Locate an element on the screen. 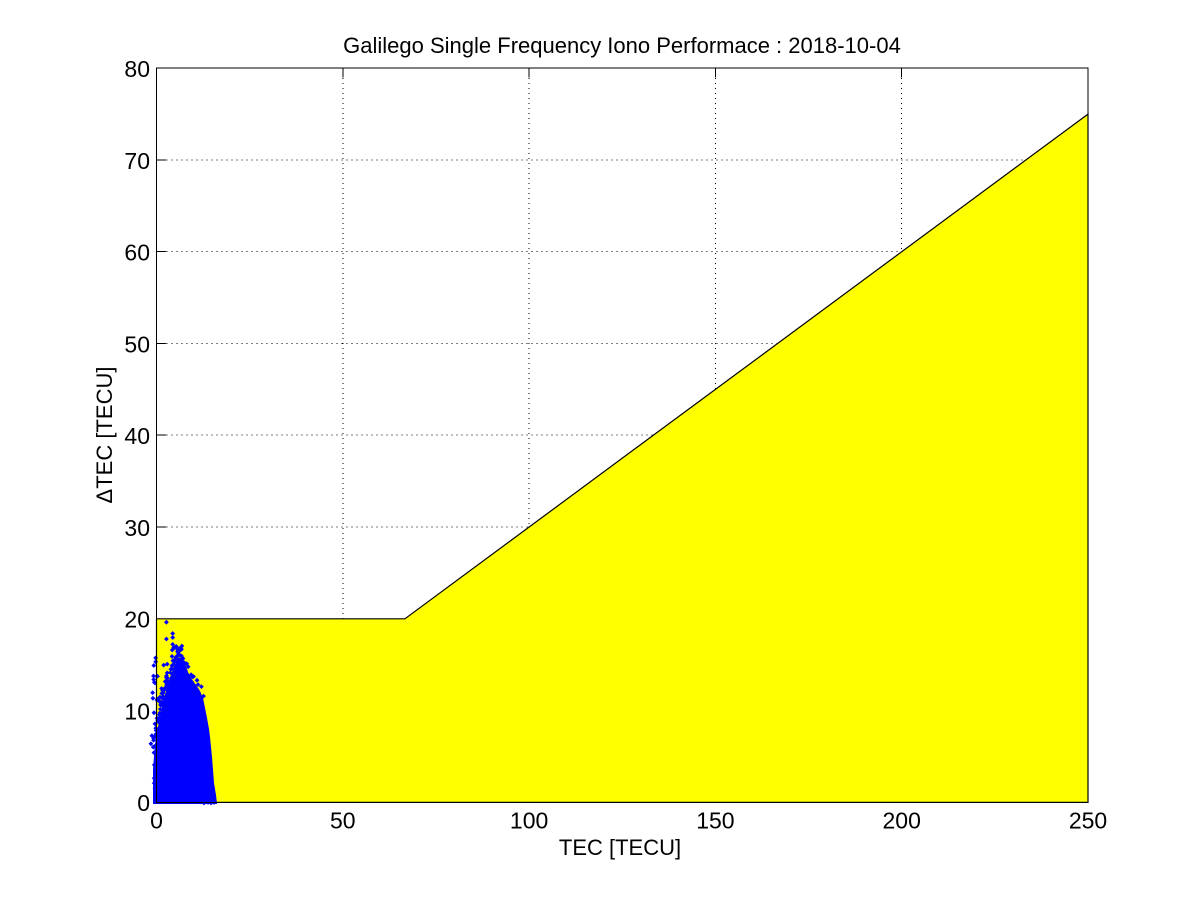  svg-text: 20 is located at coordinates (137, 620).